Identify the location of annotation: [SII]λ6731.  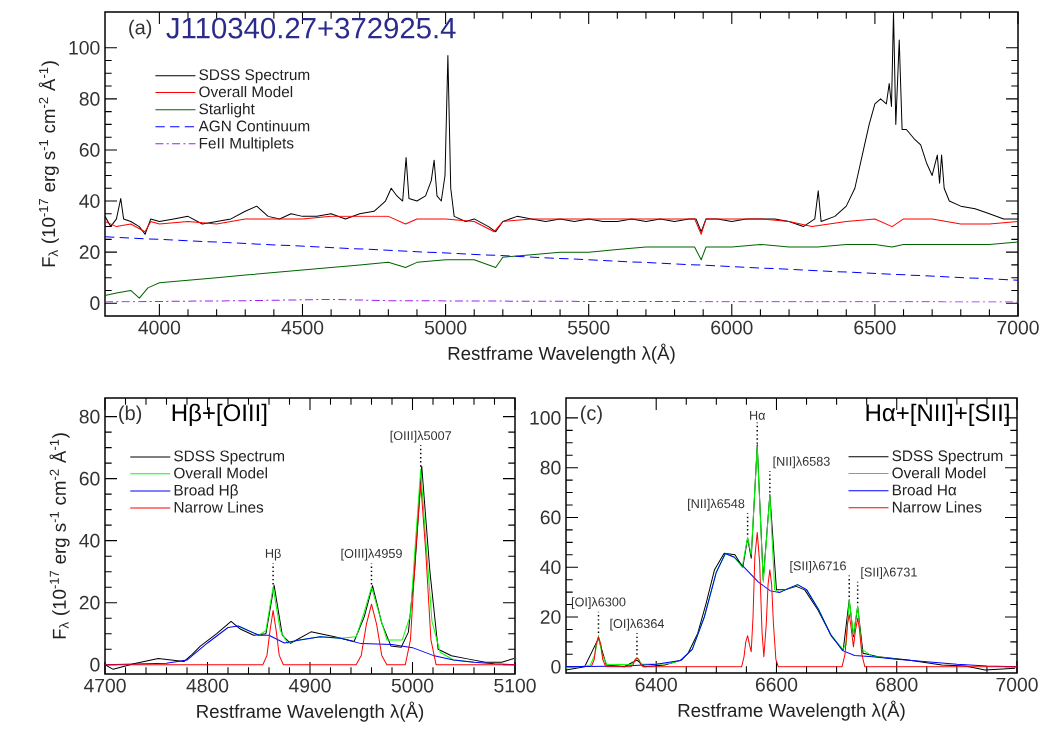
(889, 573).